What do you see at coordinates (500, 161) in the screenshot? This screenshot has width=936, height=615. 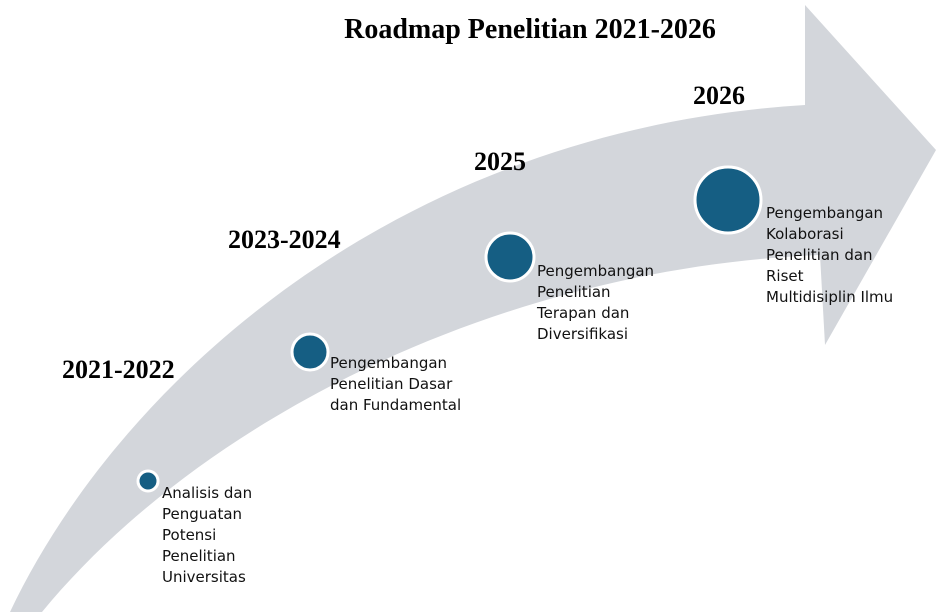 I see `stage-year: 2025` at bounding box center [500, 161].